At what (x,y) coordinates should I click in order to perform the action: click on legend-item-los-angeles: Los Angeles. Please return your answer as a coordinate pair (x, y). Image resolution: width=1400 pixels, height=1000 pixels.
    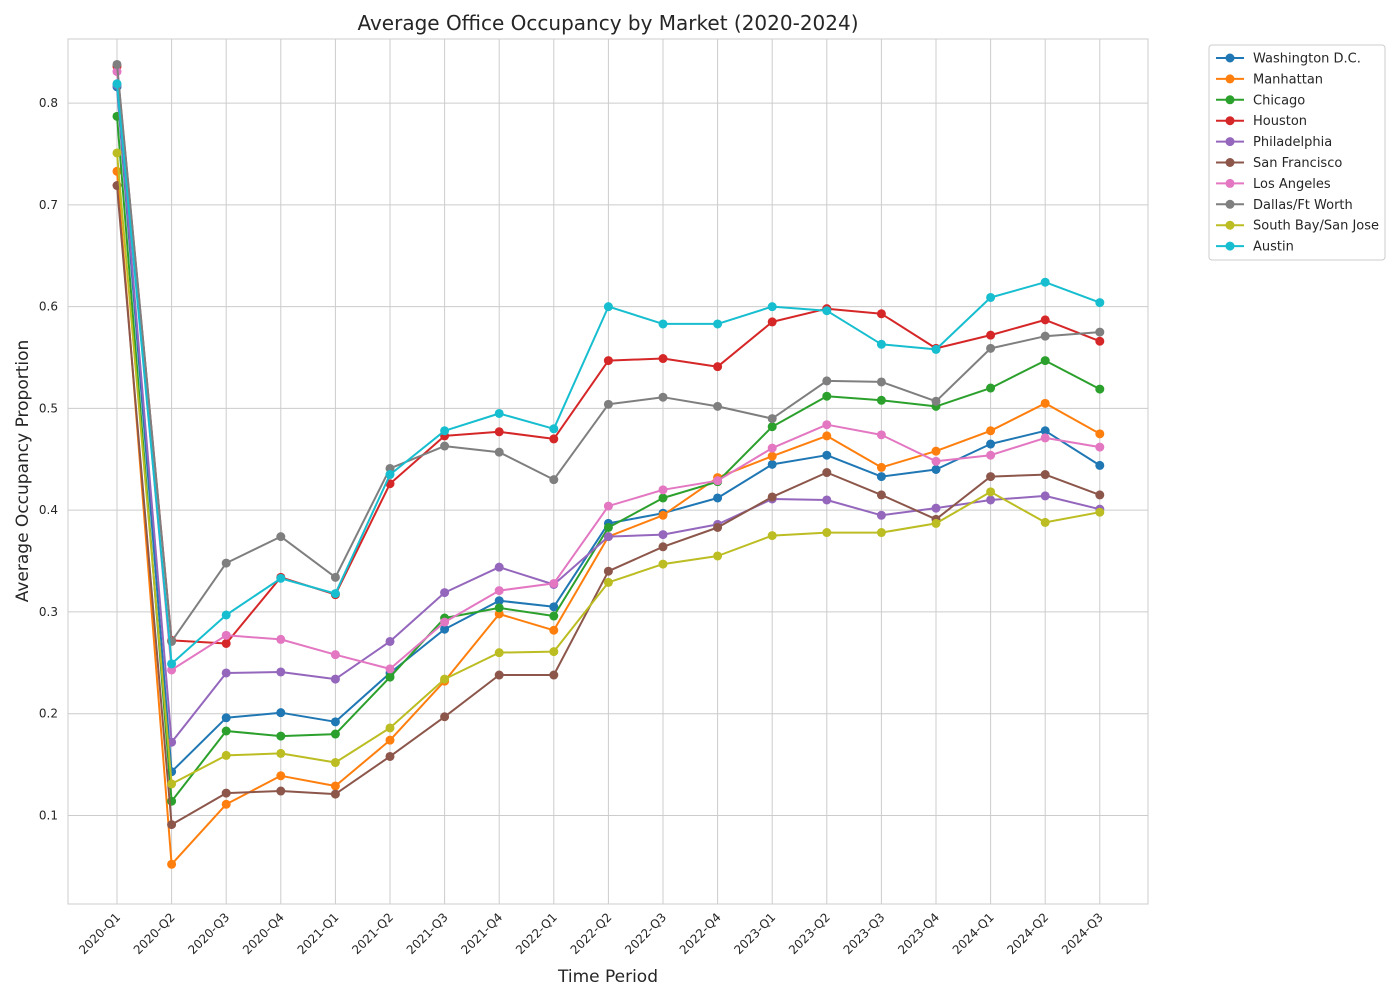
    Looking at the image, I should click on (1273, 184).